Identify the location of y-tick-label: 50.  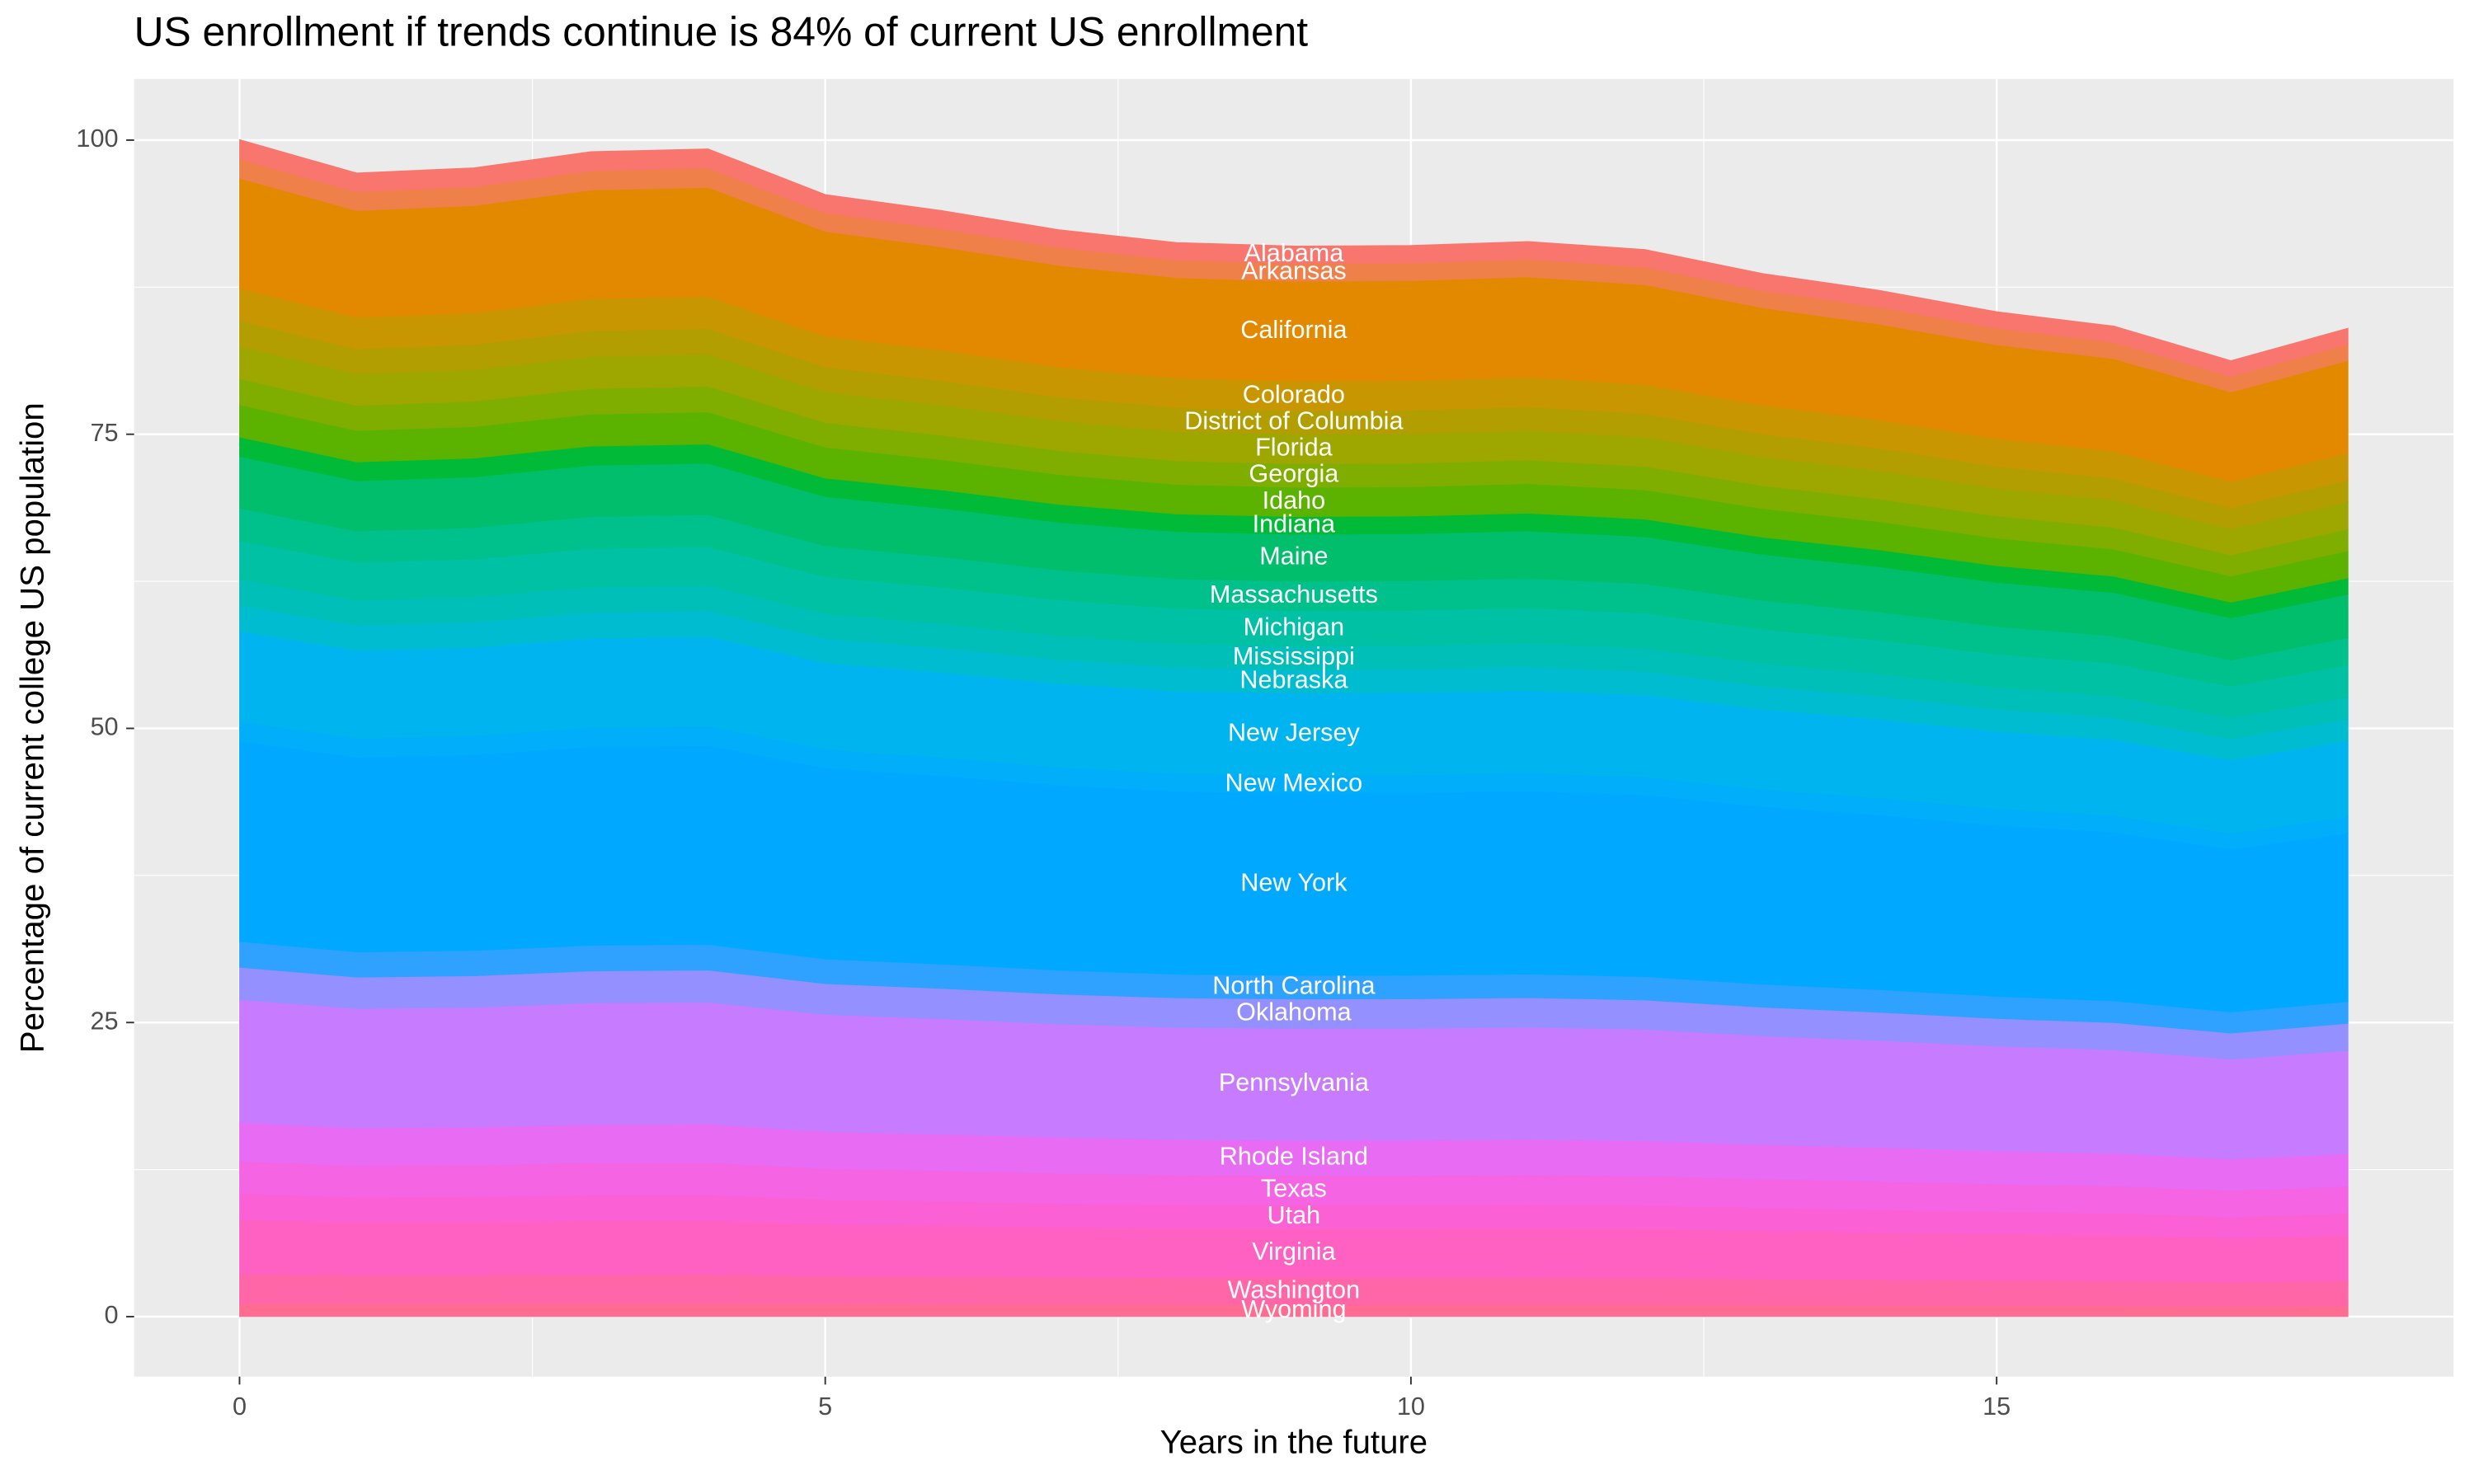
(104, 727).